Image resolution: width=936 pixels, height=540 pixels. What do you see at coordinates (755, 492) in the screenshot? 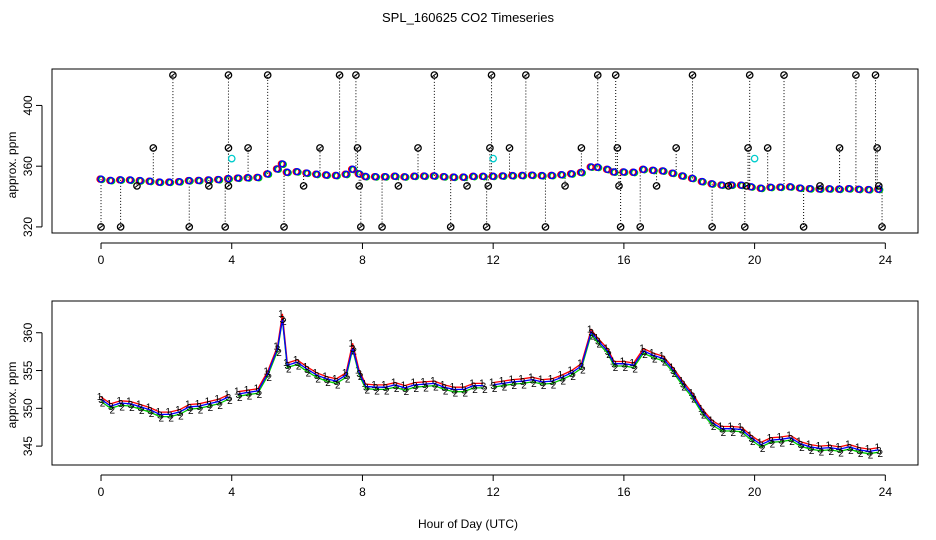
I see `bottom-x-tick-label: 20` at bounding box center [755, 492].